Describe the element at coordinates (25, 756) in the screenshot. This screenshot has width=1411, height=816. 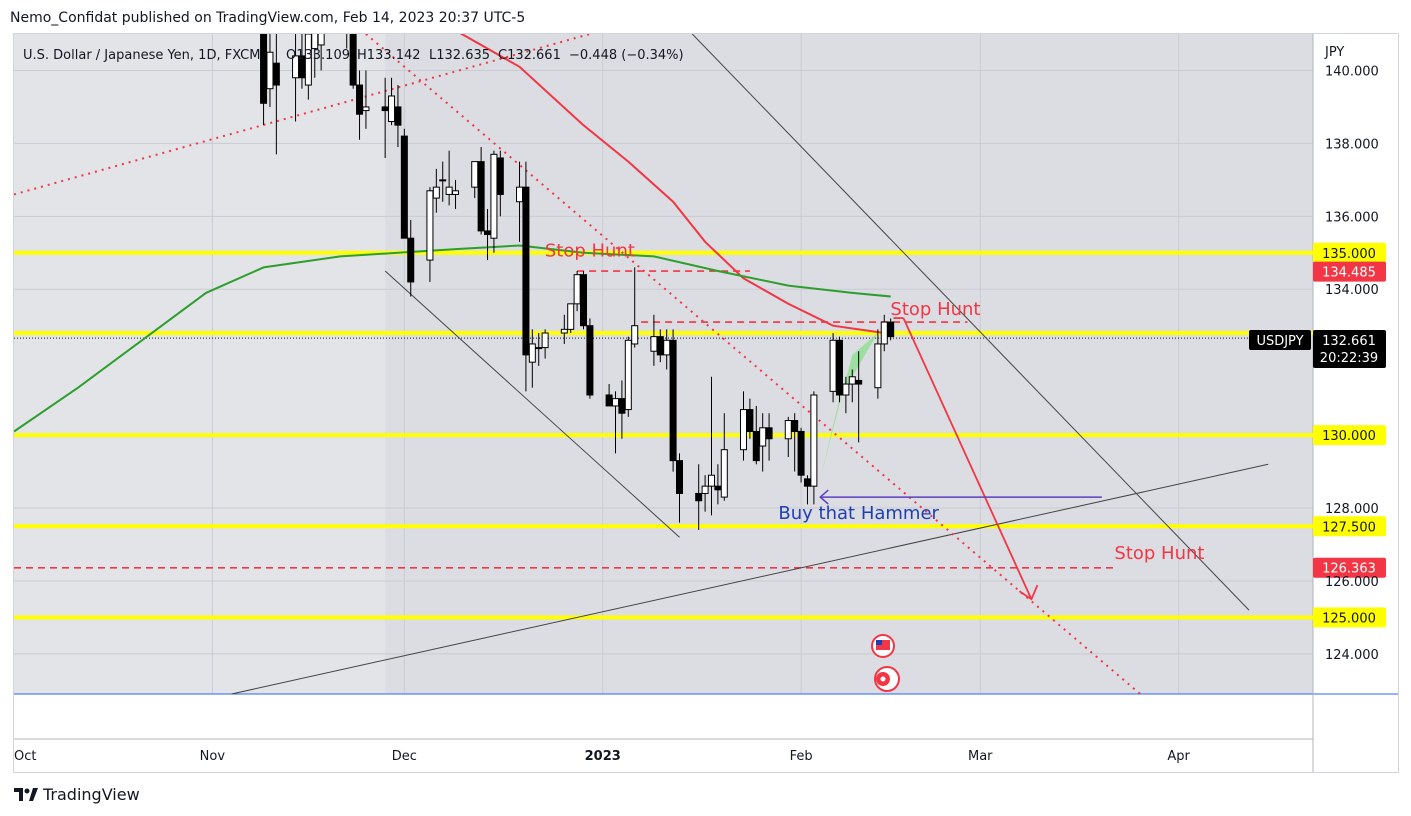
I see `time-axis-label: Oct` at that location.